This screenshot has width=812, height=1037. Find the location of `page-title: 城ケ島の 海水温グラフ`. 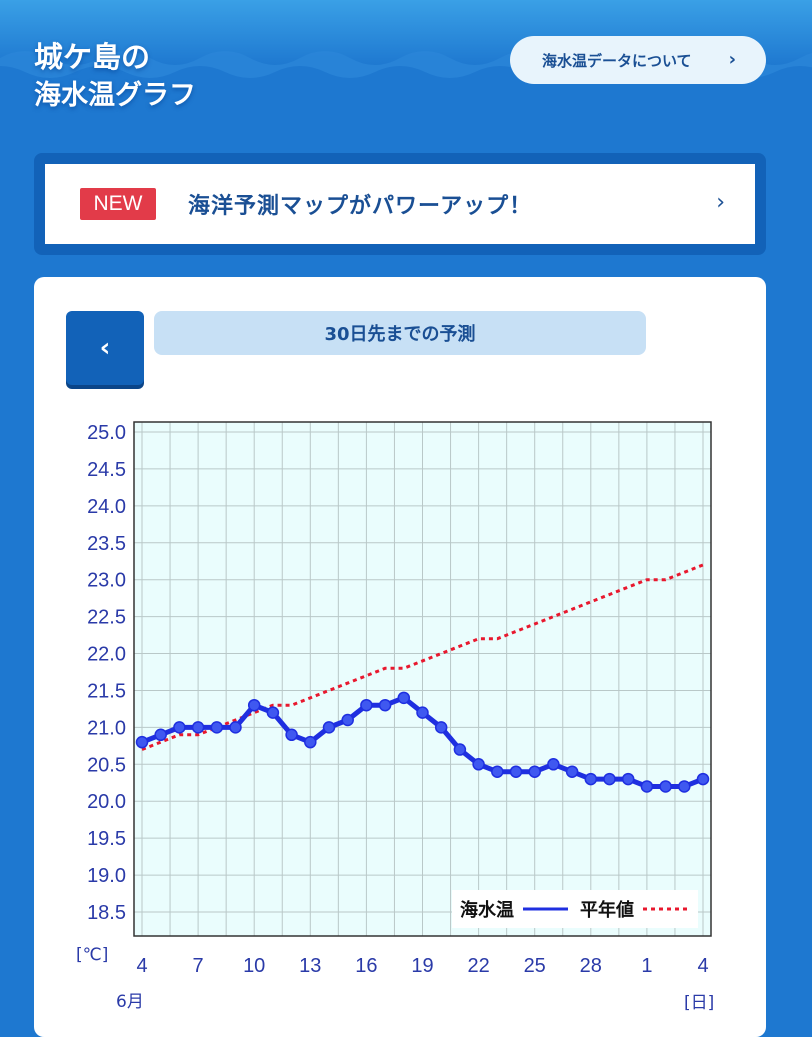

page-title: 城ケ島の 海水温グラフ is located at coordinates (115, 77).